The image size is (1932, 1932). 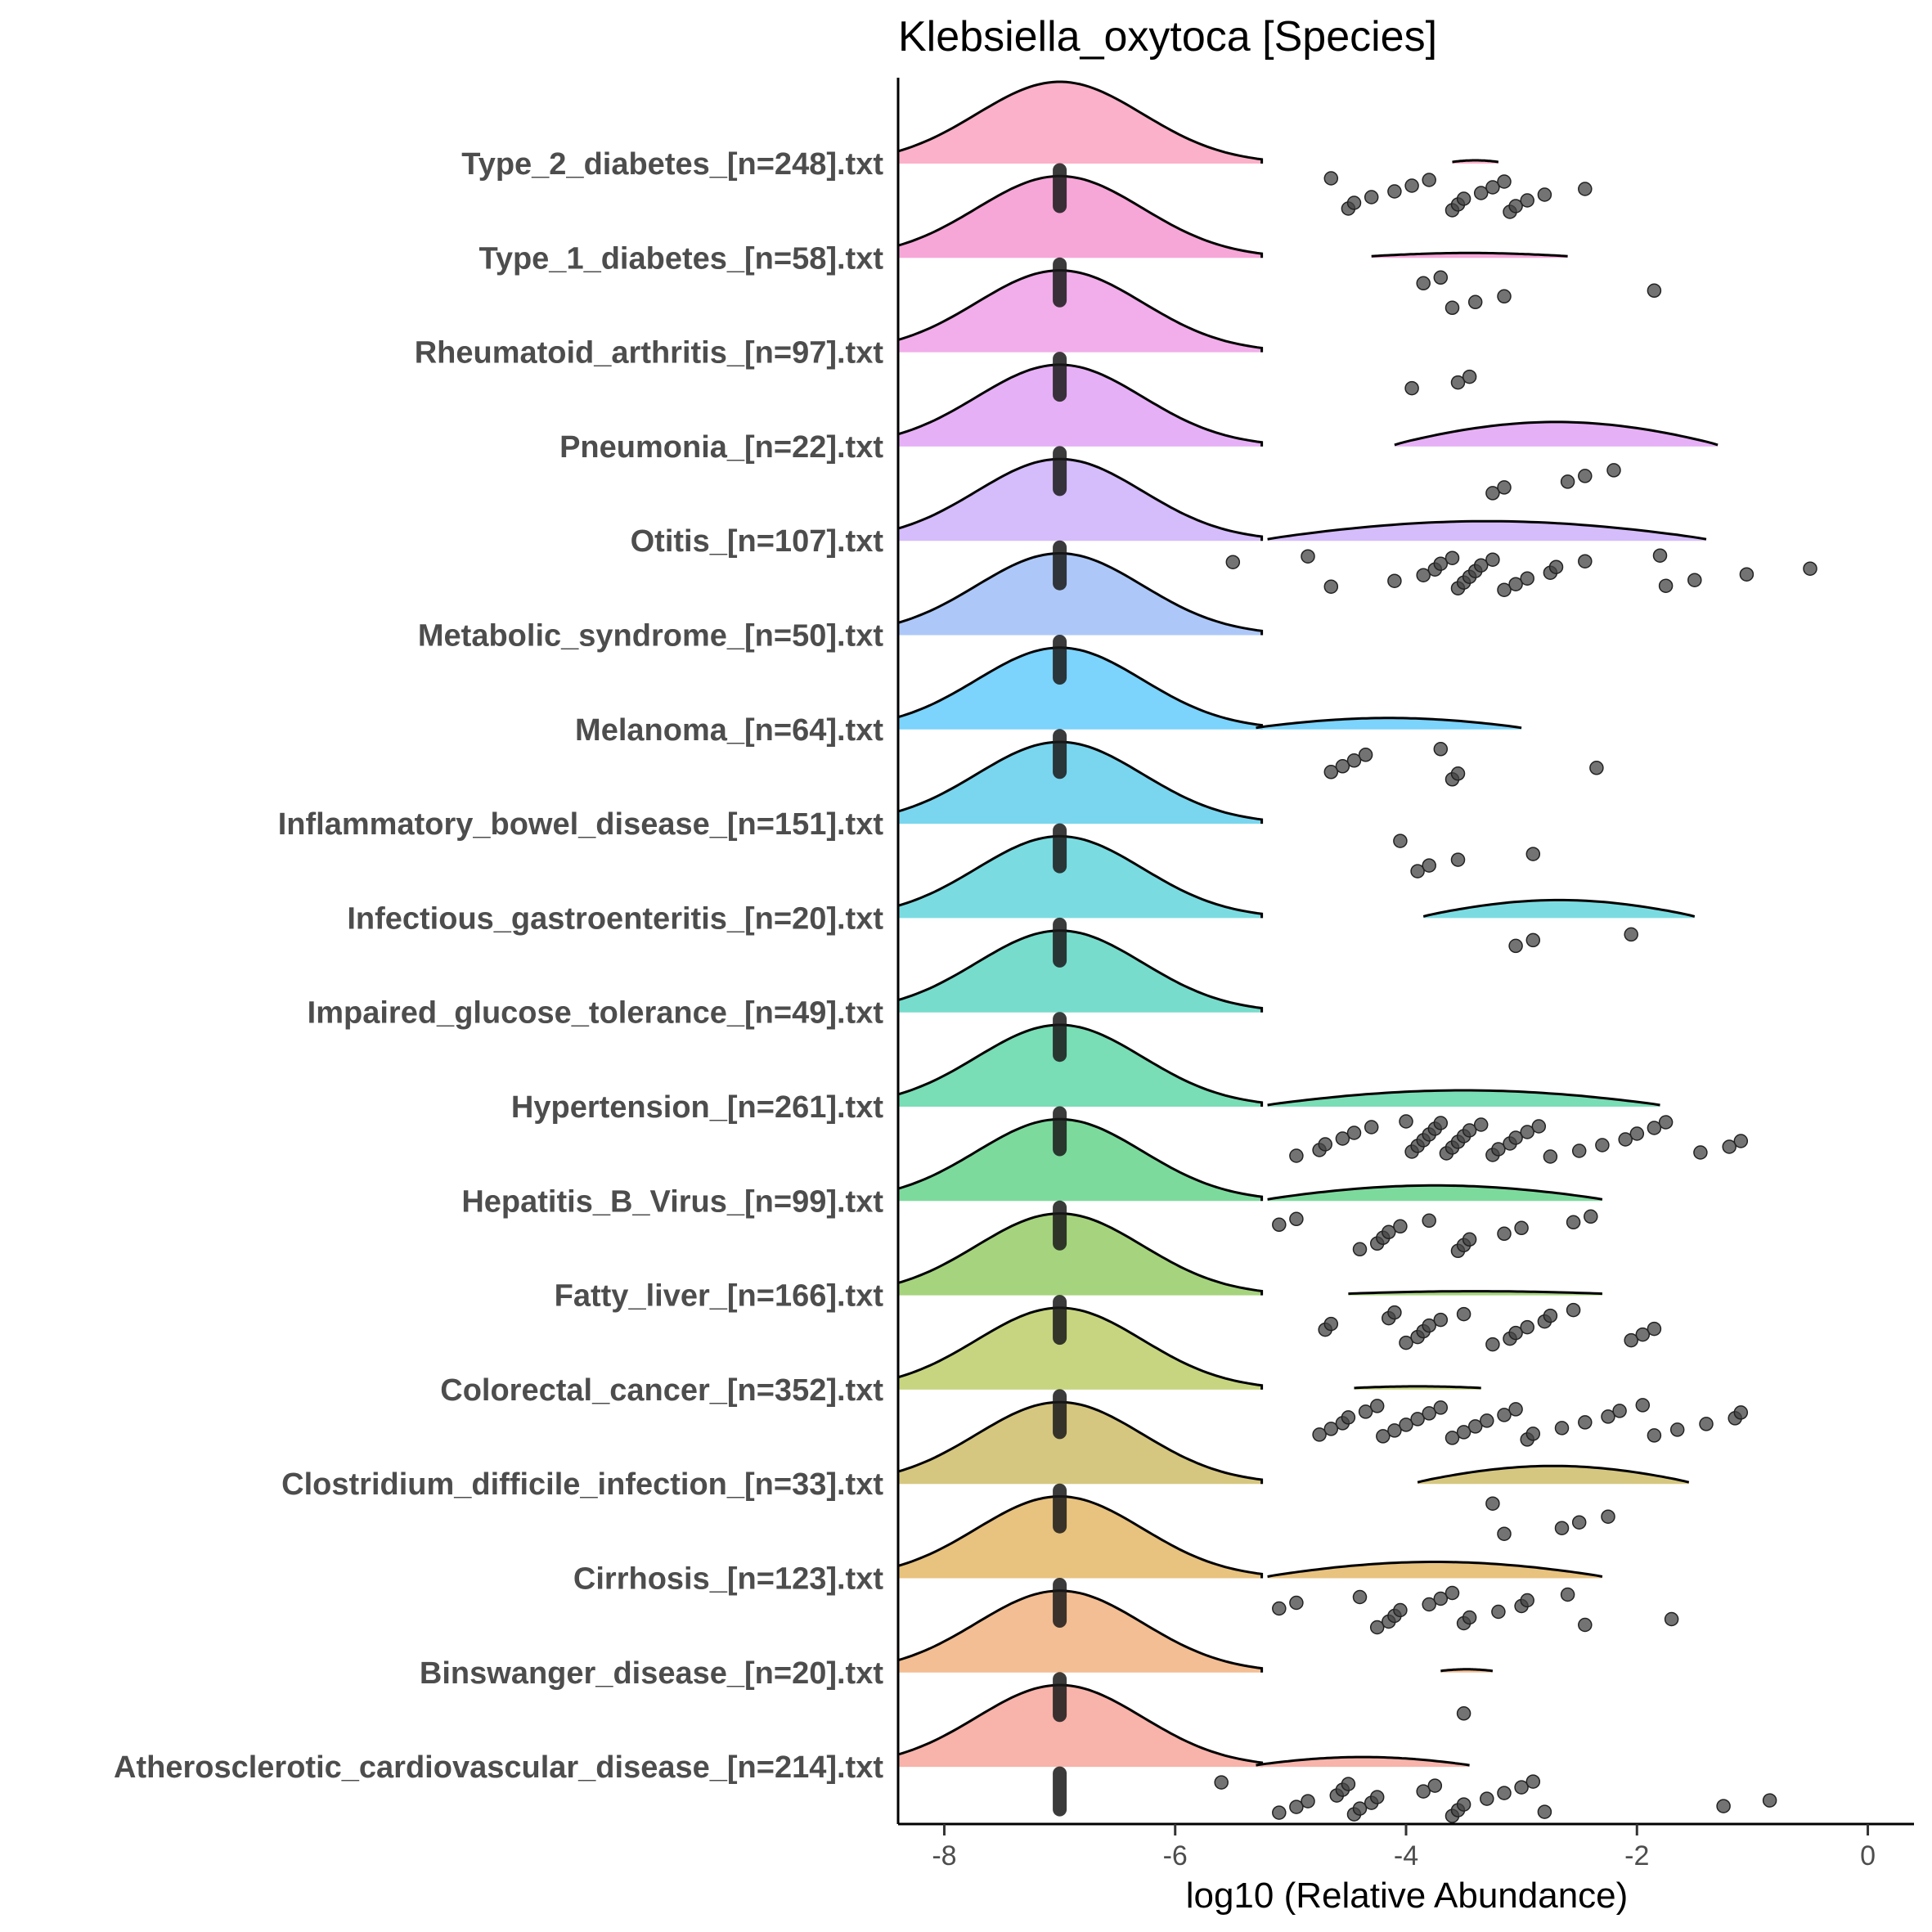 I want to click on y-tick-label: Colorectal_cancer_[n=352].txt, so click(x=661, y=1391).